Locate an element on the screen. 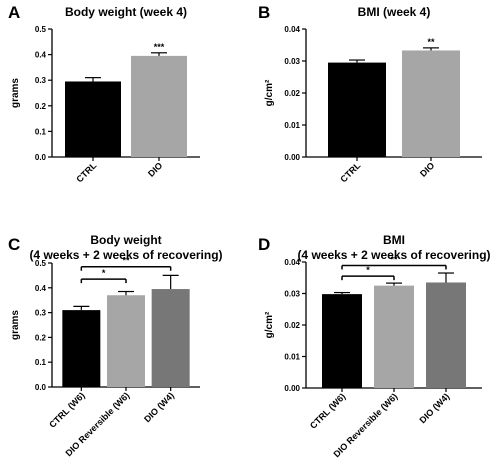 The height and width of the screenshot is (470, 500). chart-title: BMI is located at coordinates (394, 240).